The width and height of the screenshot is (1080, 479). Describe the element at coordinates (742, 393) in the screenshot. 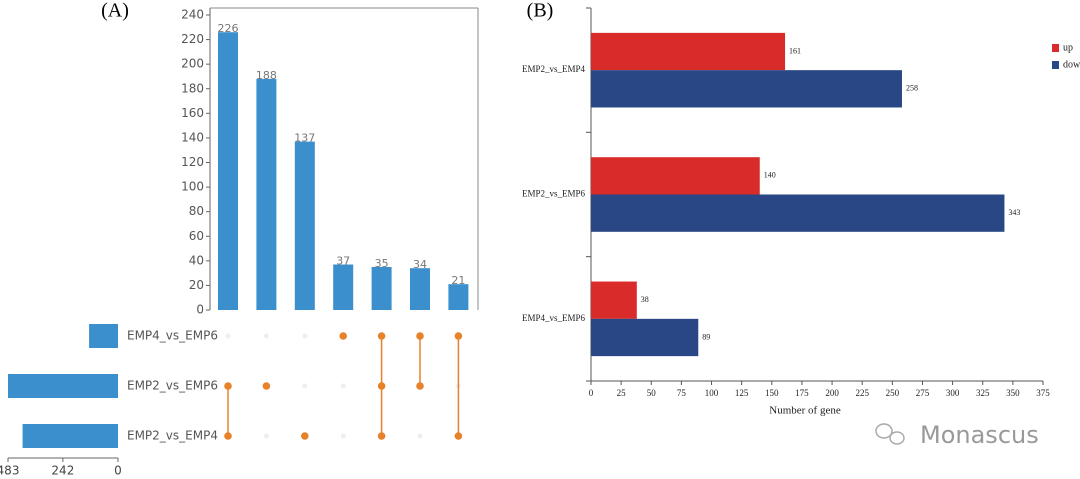

I see `x-tick-label: 125` at that location.